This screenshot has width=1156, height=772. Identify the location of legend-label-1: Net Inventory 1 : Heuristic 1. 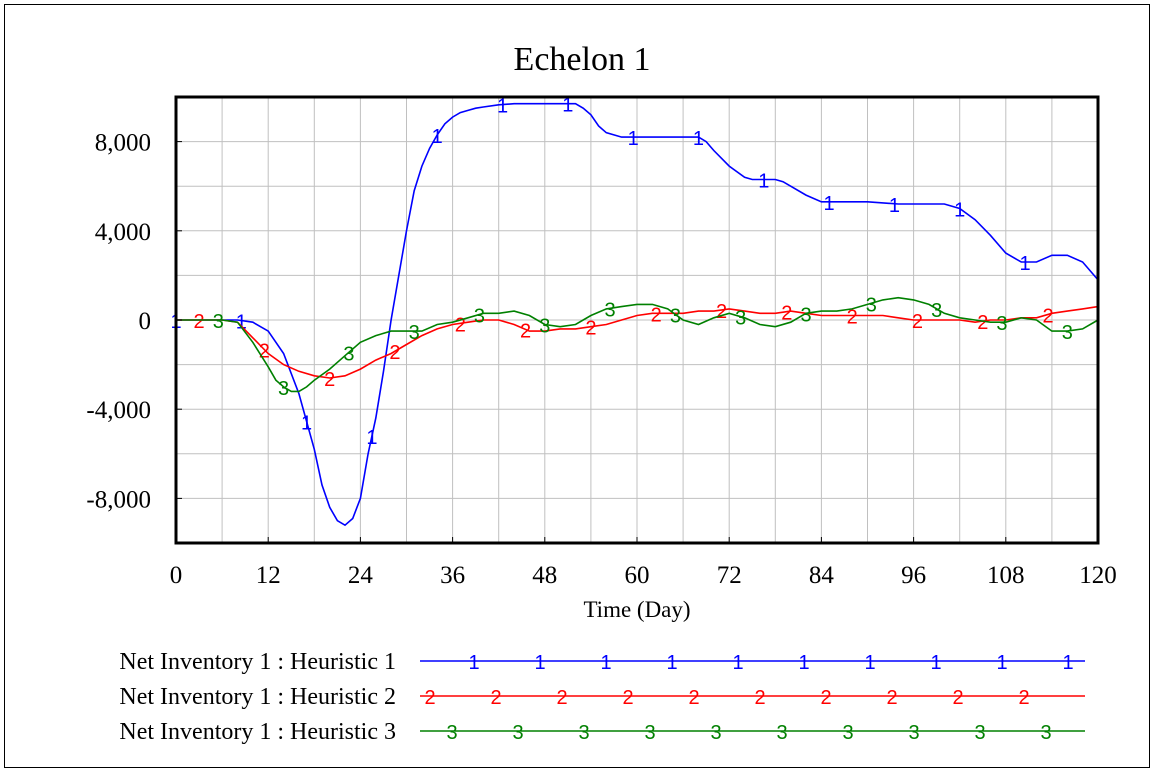
(257, 662).